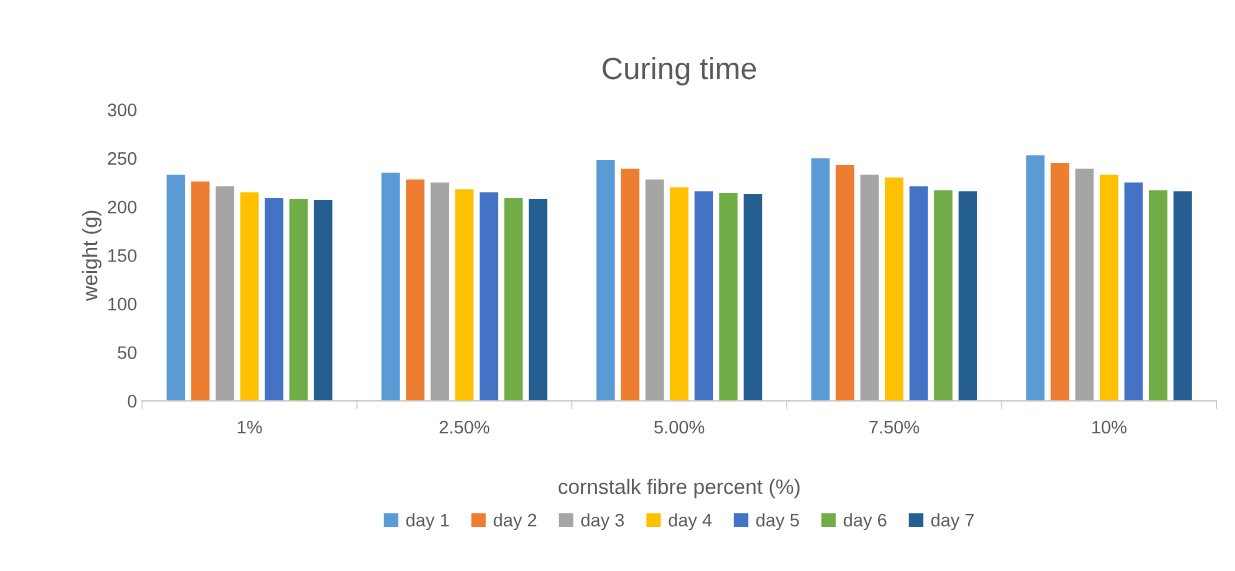 Image resolution: width=1235 pixels, height=571 pixels. I want to click on x-tick-label: 10%, so click(1109, 427).